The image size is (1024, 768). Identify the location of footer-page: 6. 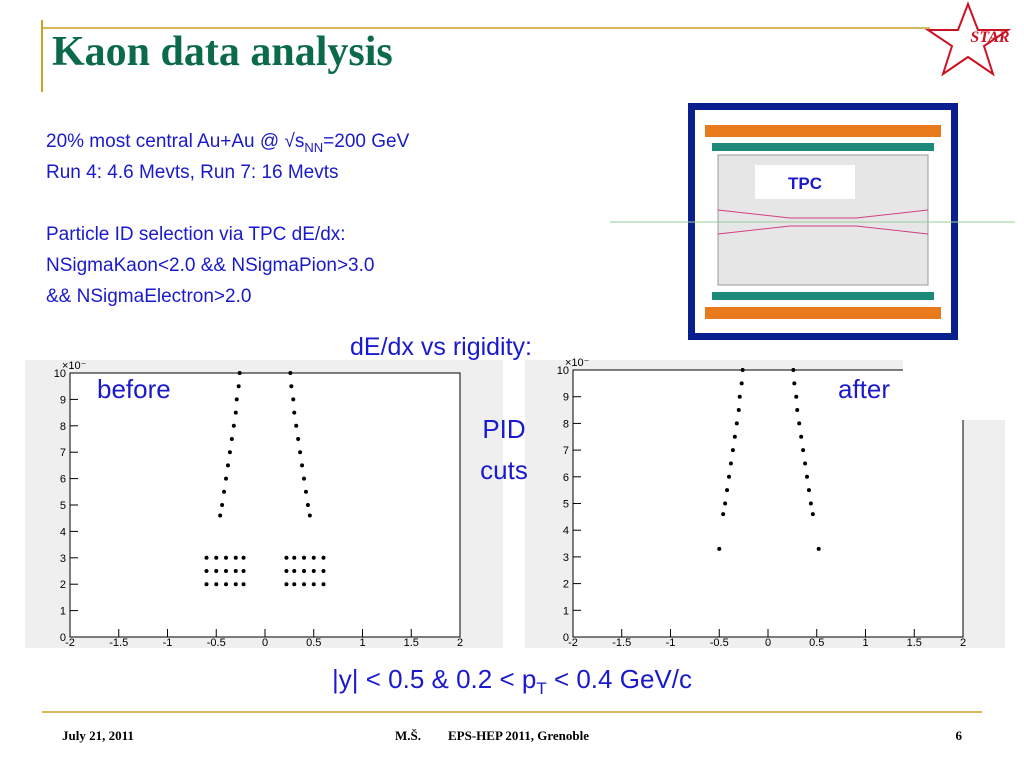
(959, 735).